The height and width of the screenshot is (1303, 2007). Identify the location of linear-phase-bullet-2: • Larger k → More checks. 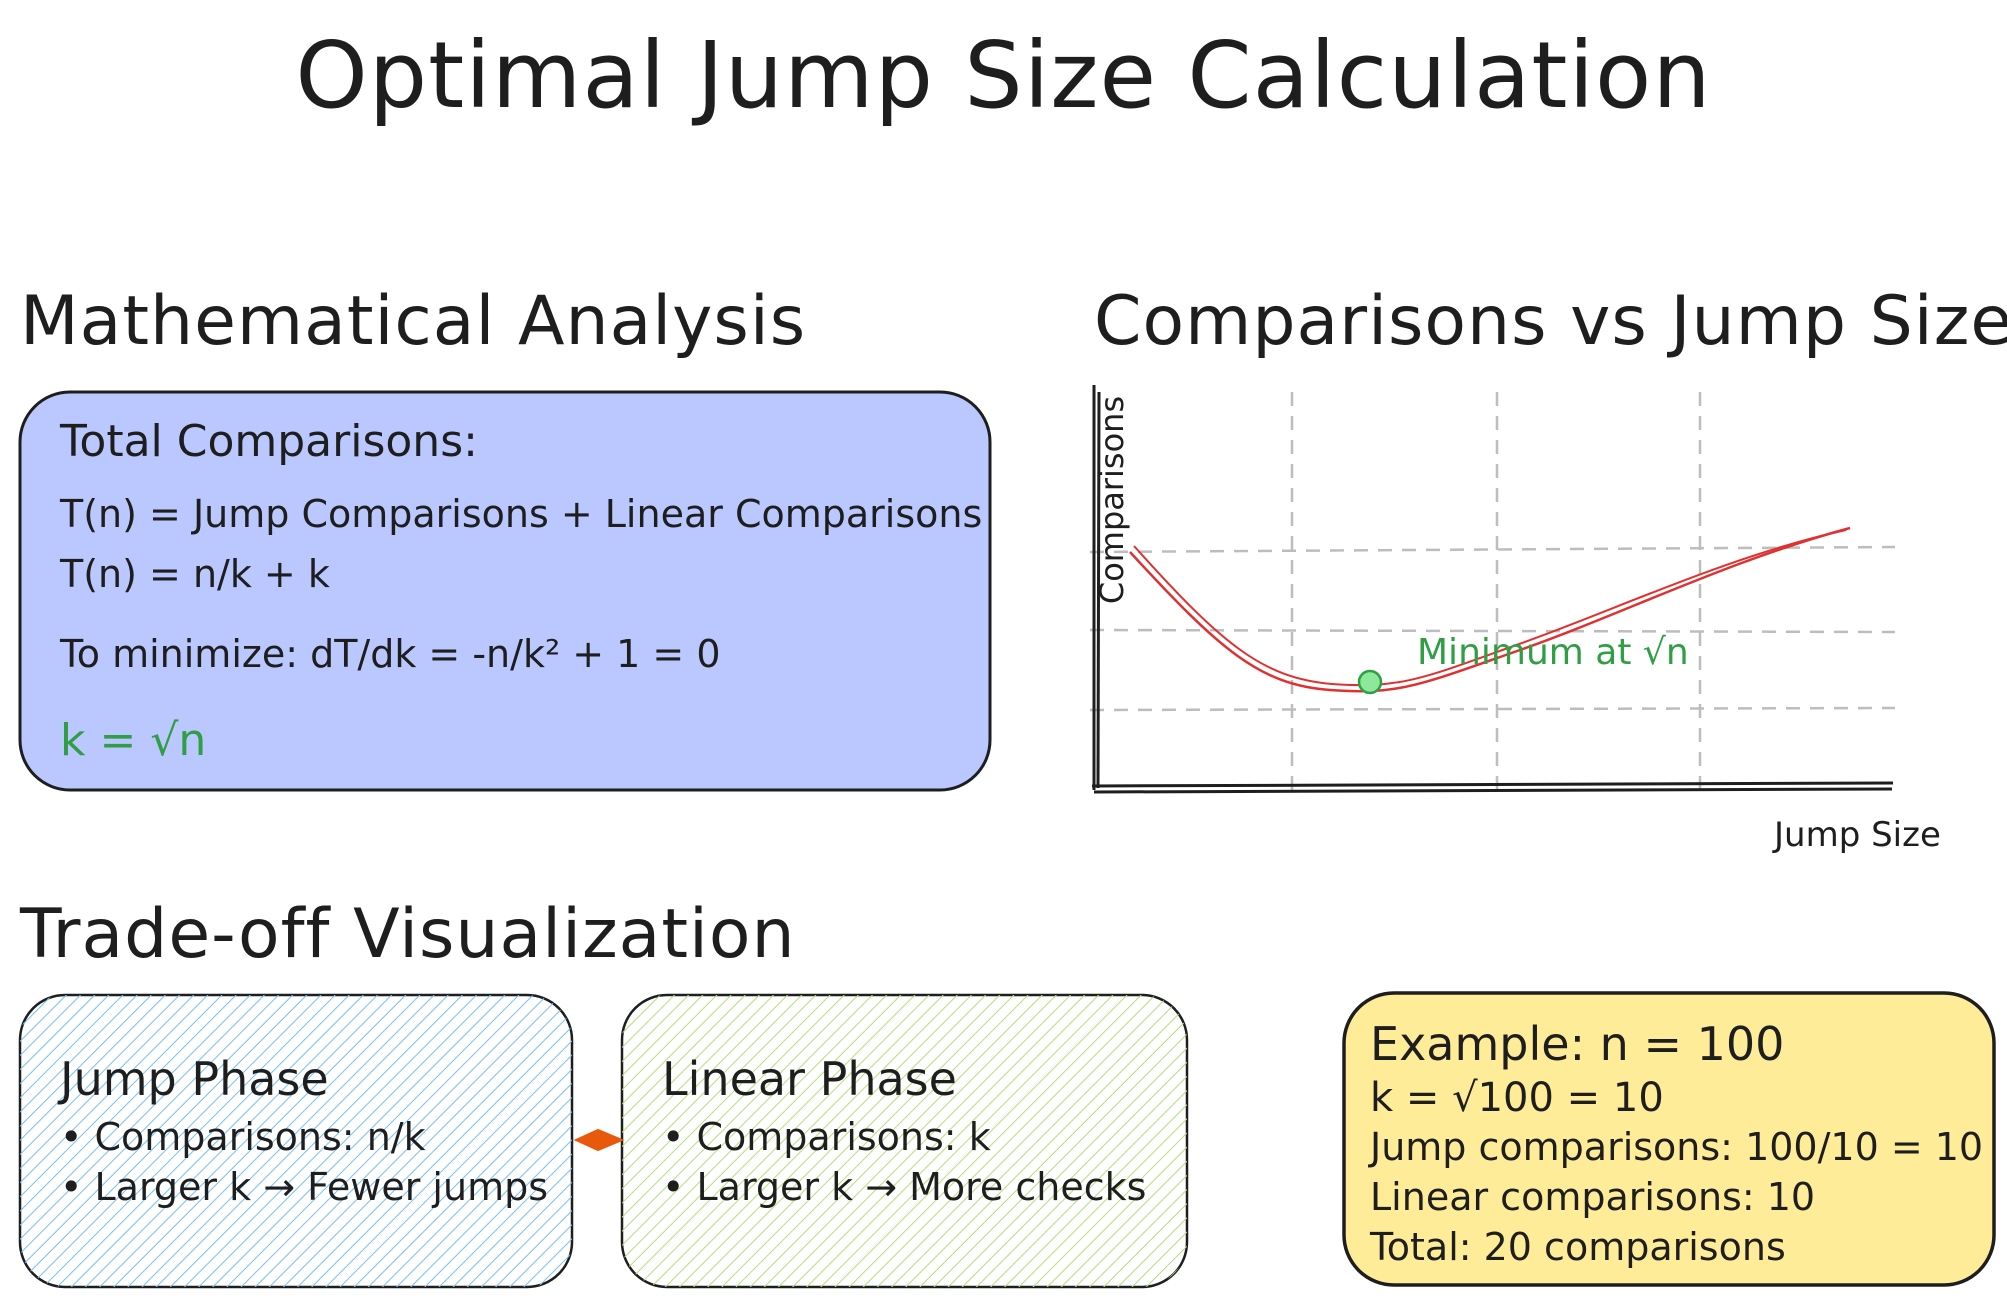
(904, 1187).